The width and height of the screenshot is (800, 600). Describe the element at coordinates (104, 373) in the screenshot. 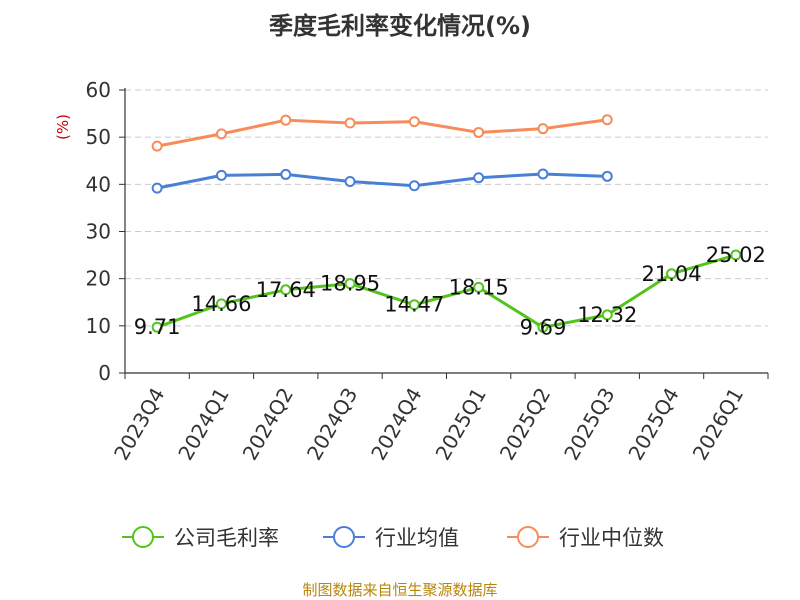

I see `y-tick-label: 0` at that location.